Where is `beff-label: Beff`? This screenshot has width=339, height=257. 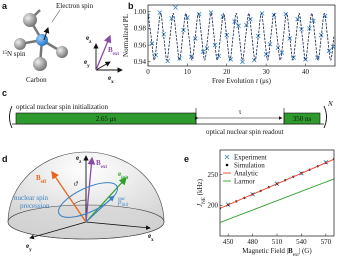 beff-label: Beff is located at coordinates (41, 179).